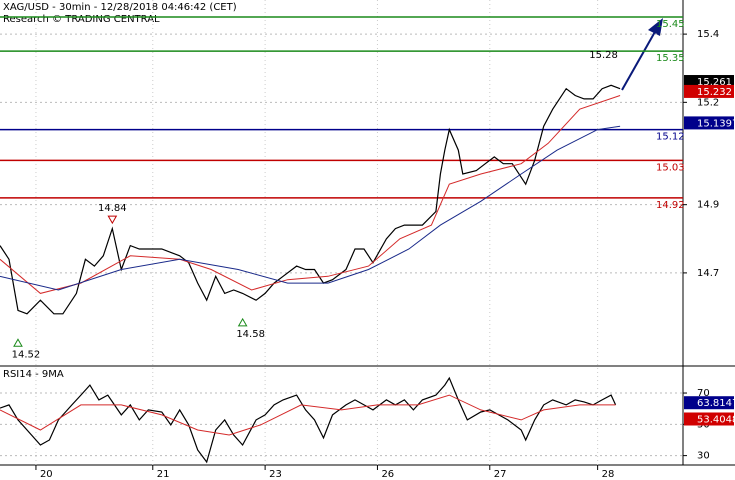 This screenshot has height=480, width=735. What do you see at coordinates (603, 55) in the screenshot?
I see `annotation-label: 15.28` at bounding box center [603, 55].